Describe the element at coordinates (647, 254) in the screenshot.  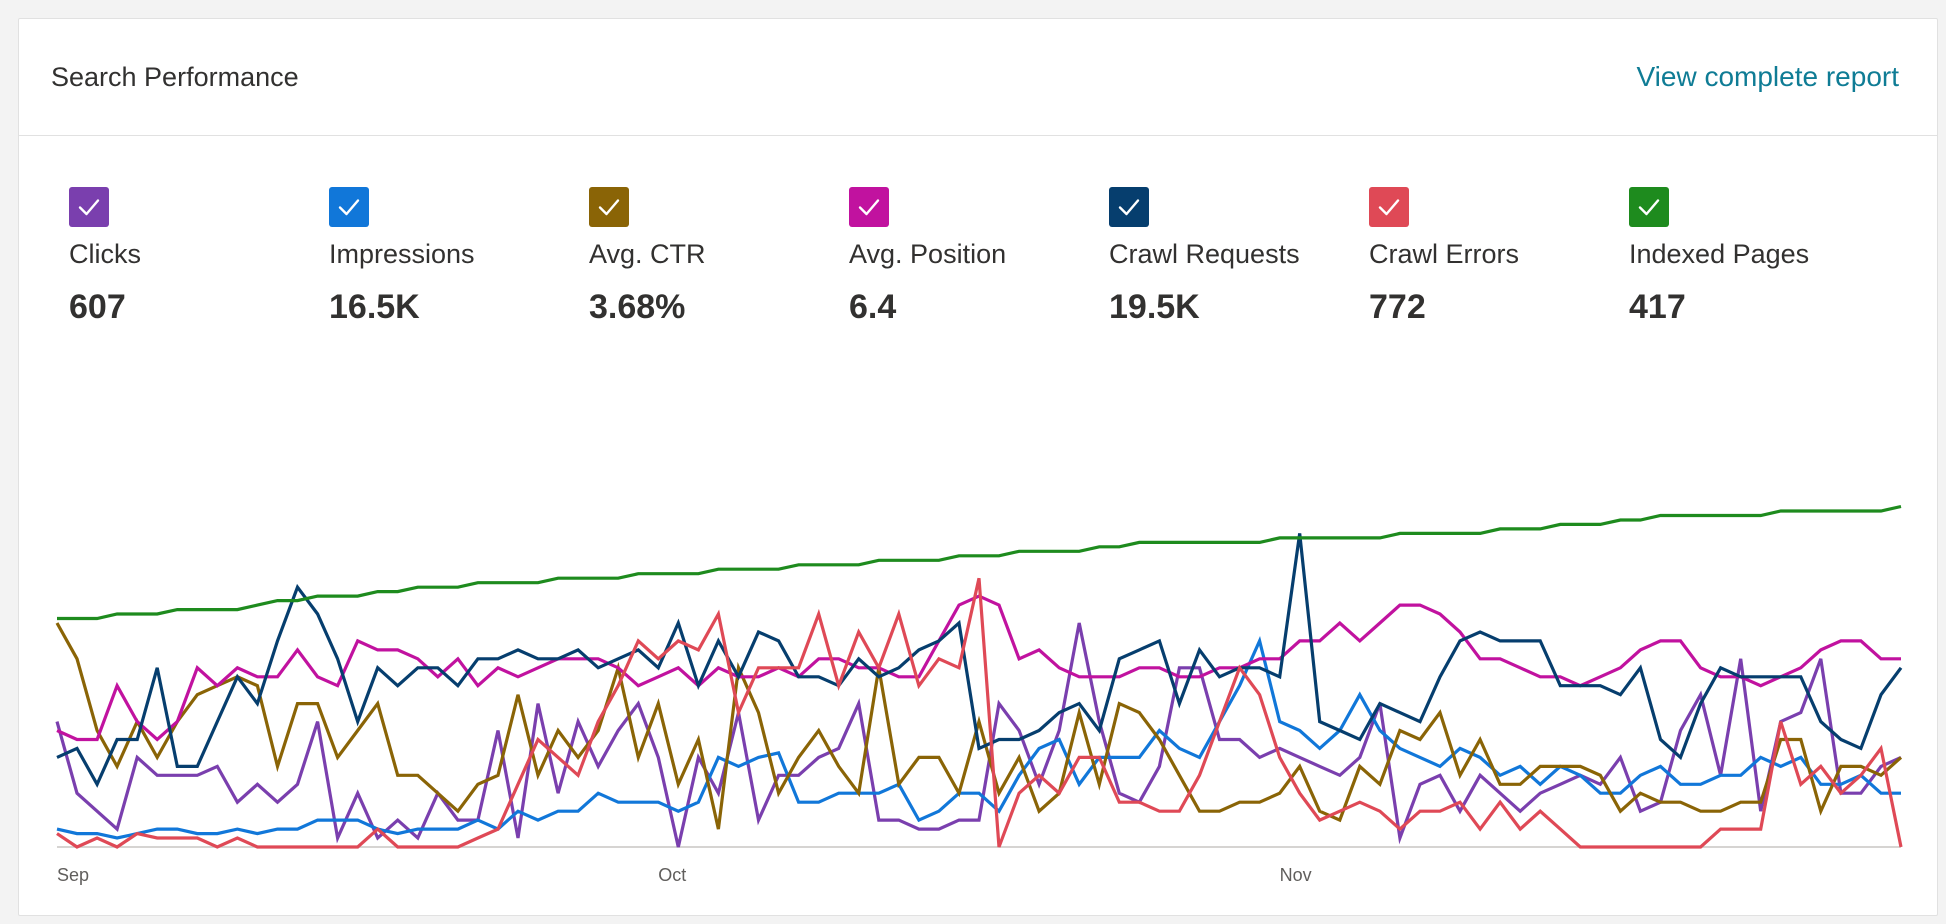
I see `metric-label: Avg. CTR` at that location.